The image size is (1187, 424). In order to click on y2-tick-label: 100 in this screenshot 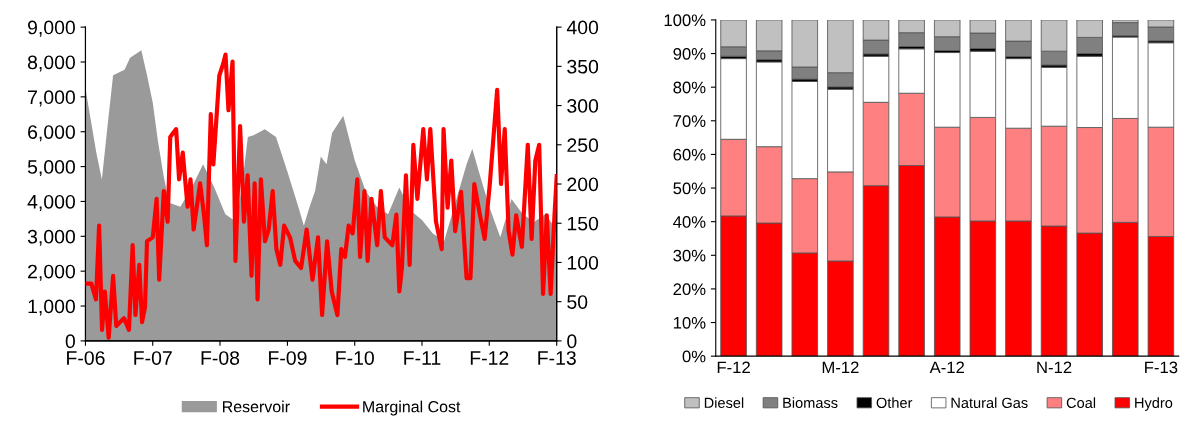, I will do `click(583, 262)`.